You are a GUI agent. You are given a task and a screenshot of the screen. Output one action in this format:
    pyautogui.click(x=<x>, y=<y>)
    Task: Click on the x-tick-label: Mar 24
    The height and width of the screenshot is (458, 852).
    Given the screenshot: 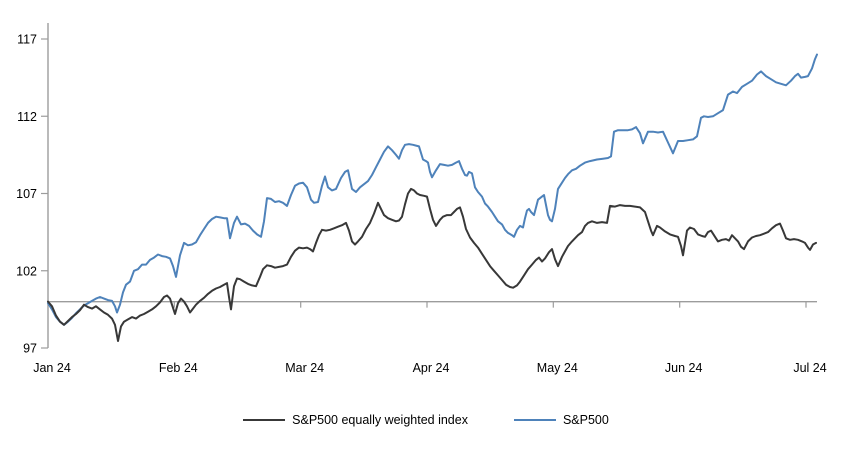 What is the action you would take?
    pyautogui.click(x=304, y=368)
    